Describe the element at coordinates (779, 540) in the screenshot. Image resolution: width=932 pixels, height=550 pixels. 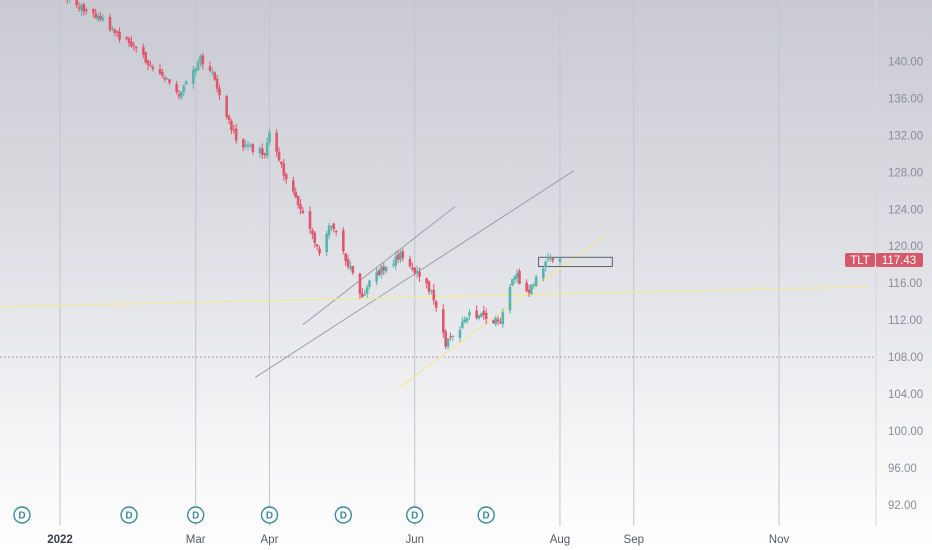
I see `time-tick-label: Nov` at that location.